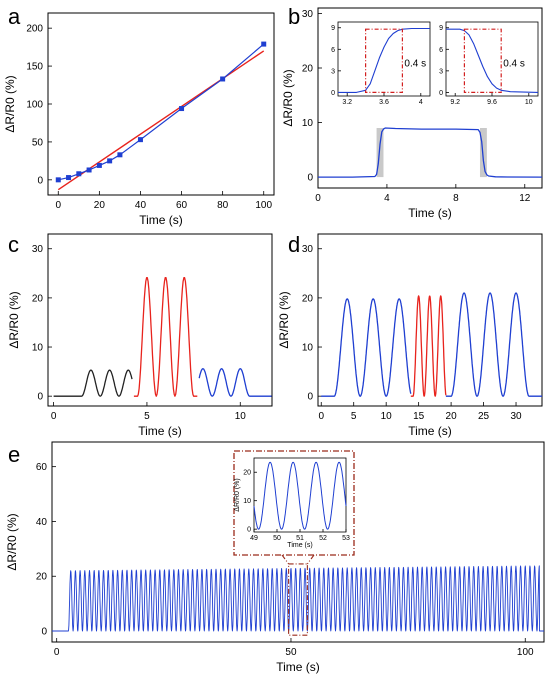  Describe the element at coordinates (525, 652) in the screenshot. I see `x-tick-label: 100` at that location.